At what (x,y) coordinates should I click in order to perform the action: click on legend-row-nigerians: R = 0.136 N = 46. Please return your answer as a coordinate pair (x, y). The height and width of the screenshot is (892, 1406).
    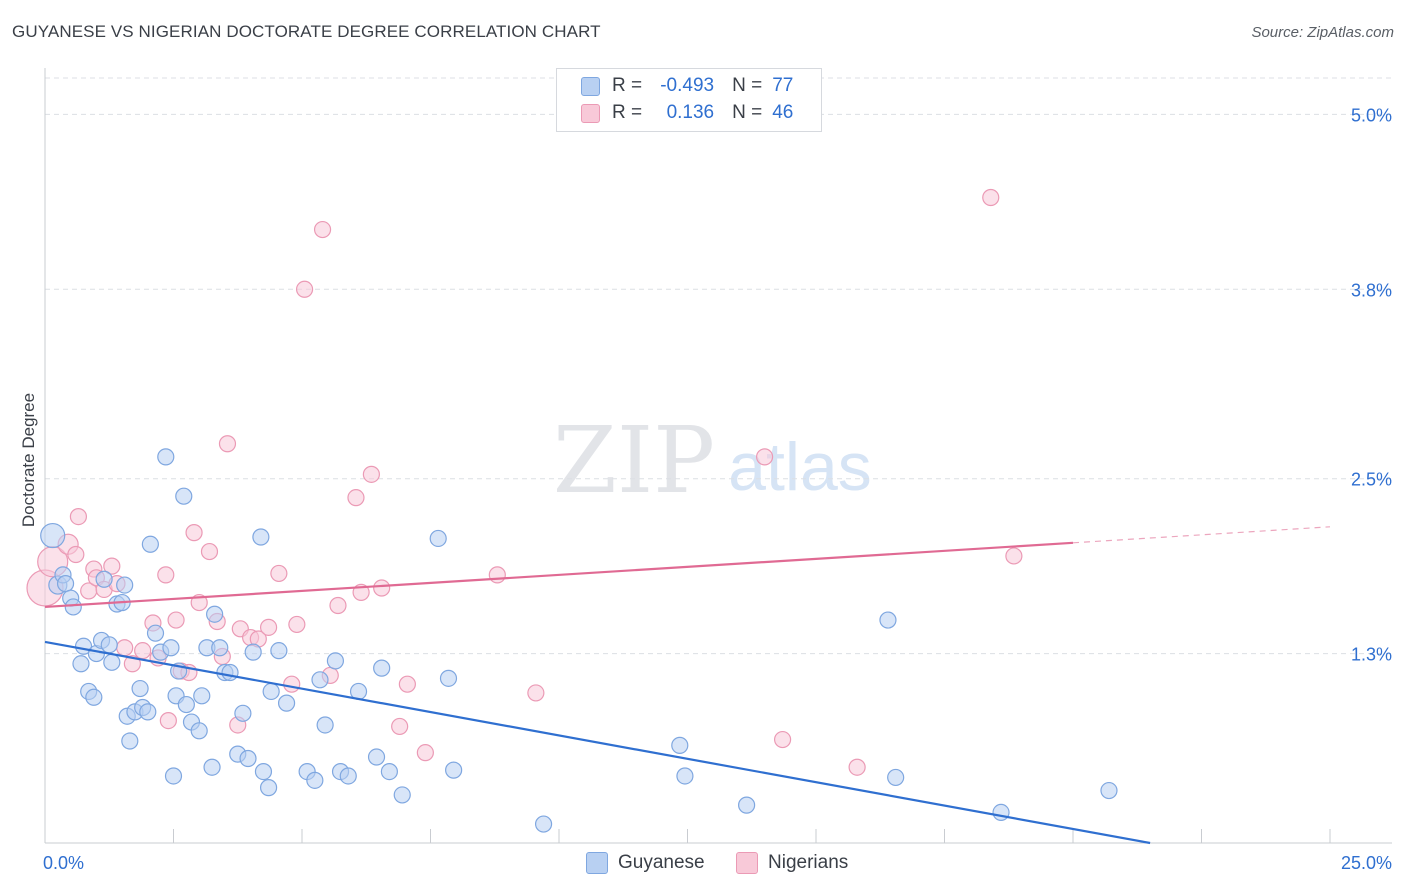
    Looking at the image, I should click on (687, 113).